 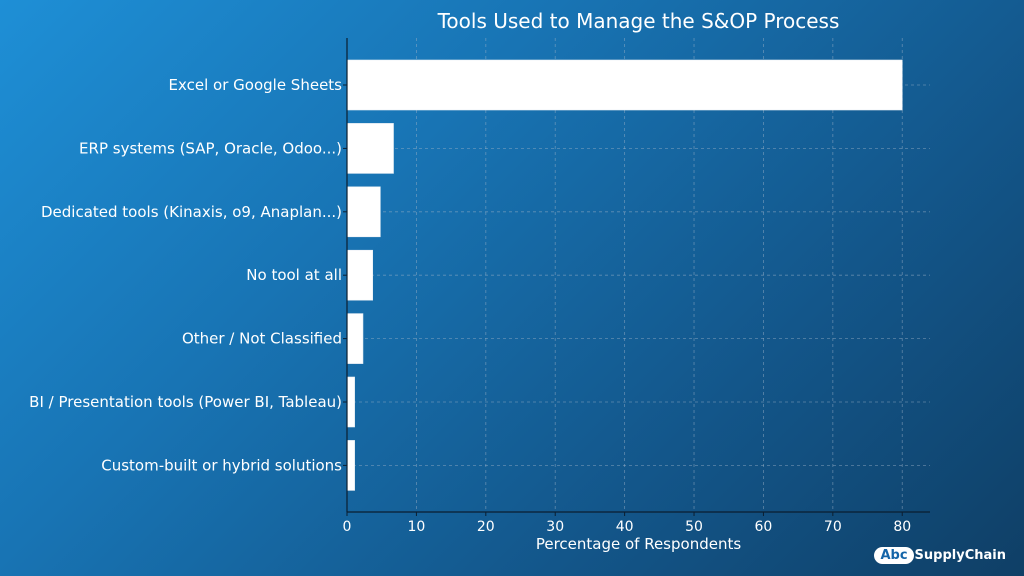 What do you see at coordinates (764, 527) in the screenshot?
I see `x-tick-label-60: 60` at bounding box center [764, 527].